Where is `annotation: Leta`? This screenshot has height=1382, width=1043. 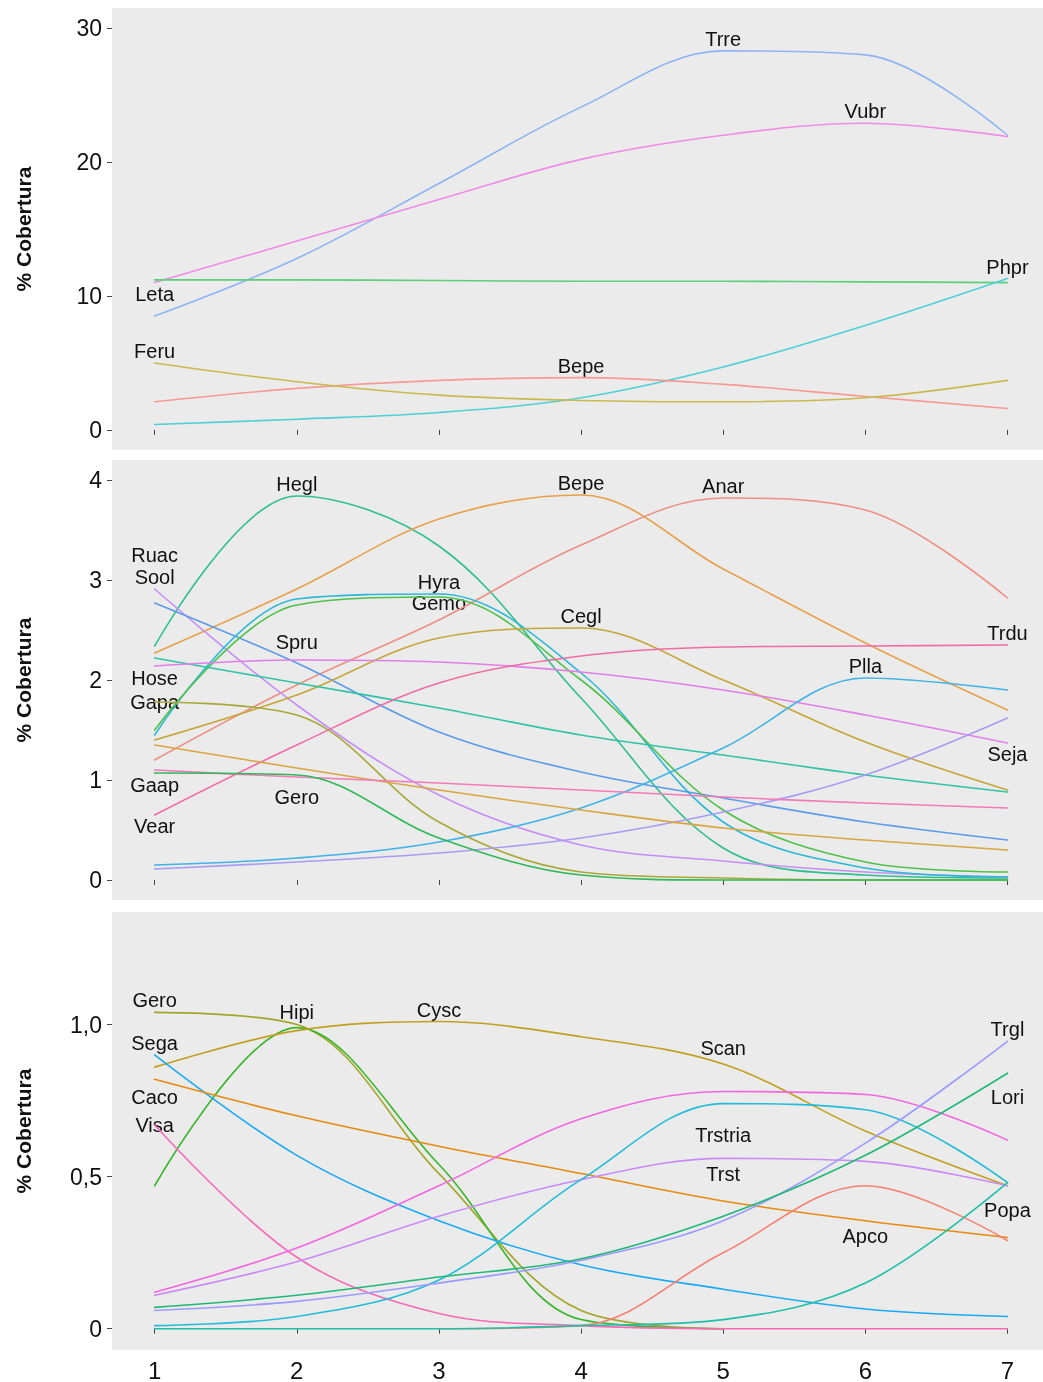 annotation: Leta is located at coordinates (155, 293).